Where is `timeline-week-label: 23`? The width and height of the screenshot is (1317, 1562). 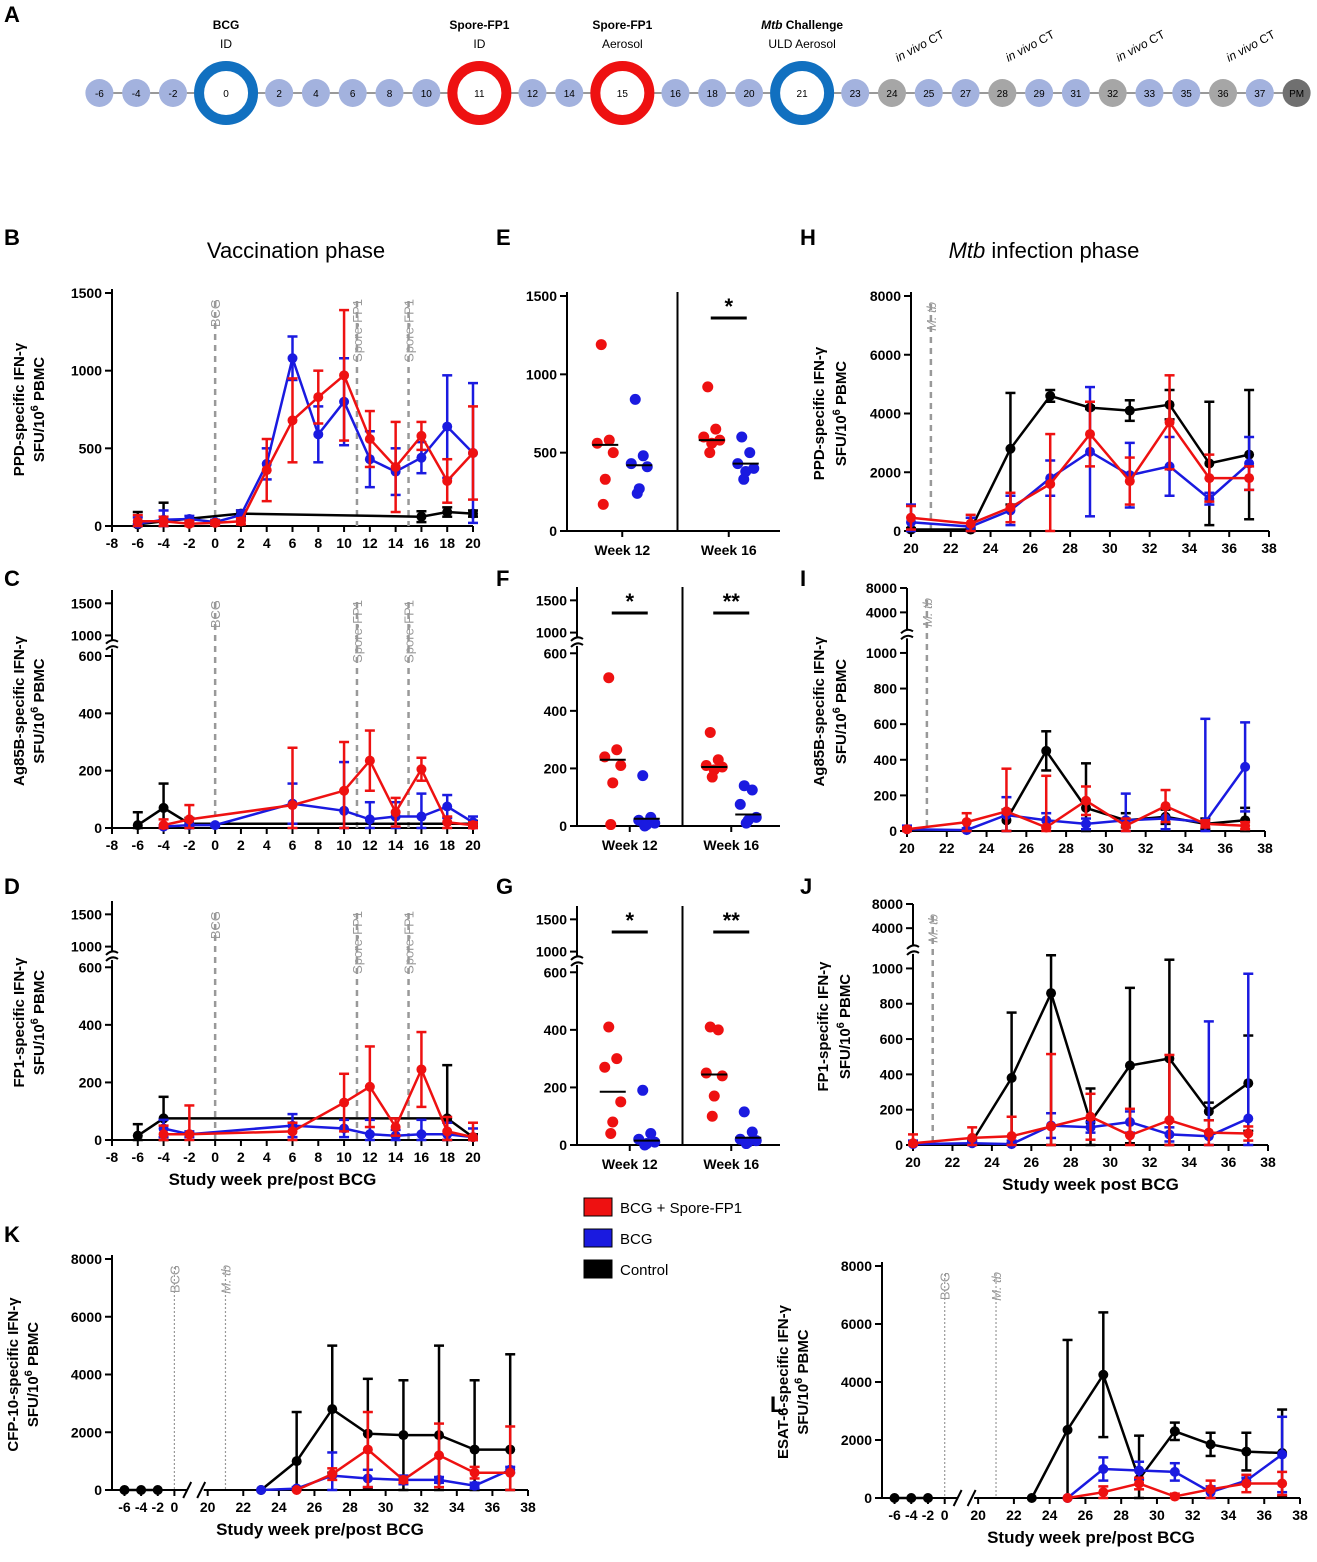
timeline-week-label: 23 is located at coordinates (856, 94).